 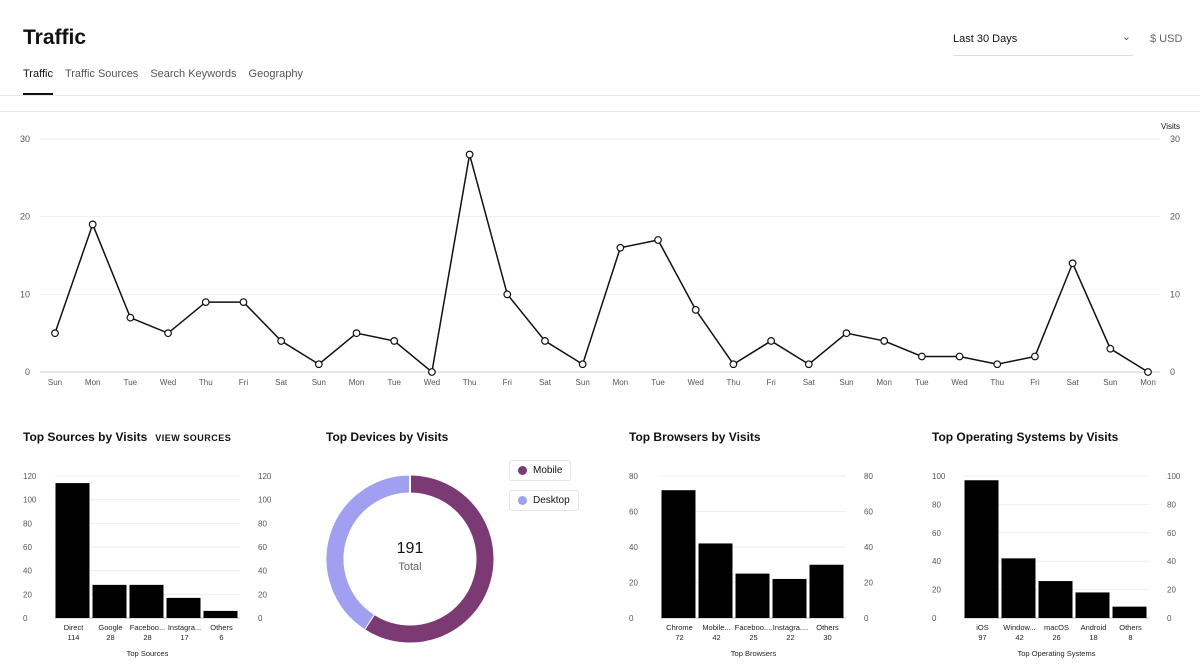 I want to click on y-tick-label: 60, so click(x=27, y=547).